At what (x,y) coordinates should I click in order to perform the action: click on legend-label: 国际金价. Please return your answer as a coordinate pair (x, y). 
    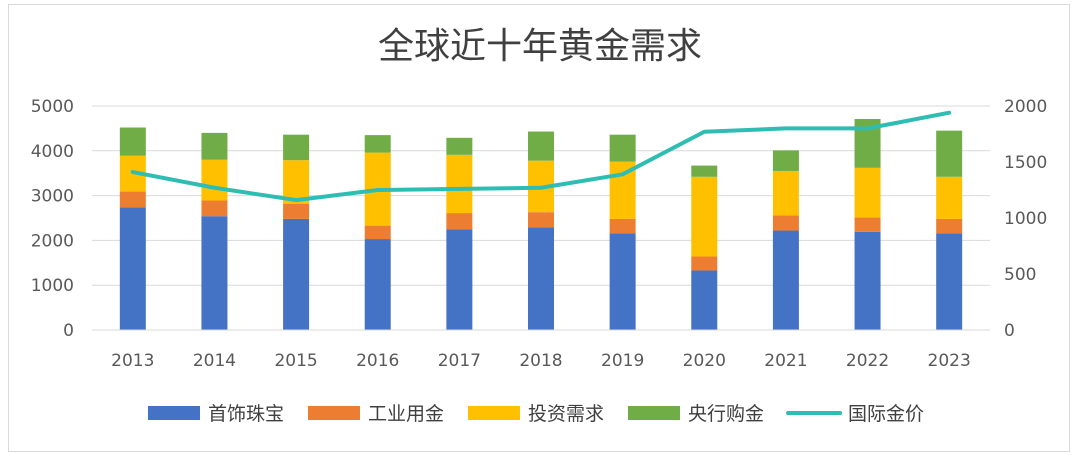
    Looking at the image, I should click on (886, 414).